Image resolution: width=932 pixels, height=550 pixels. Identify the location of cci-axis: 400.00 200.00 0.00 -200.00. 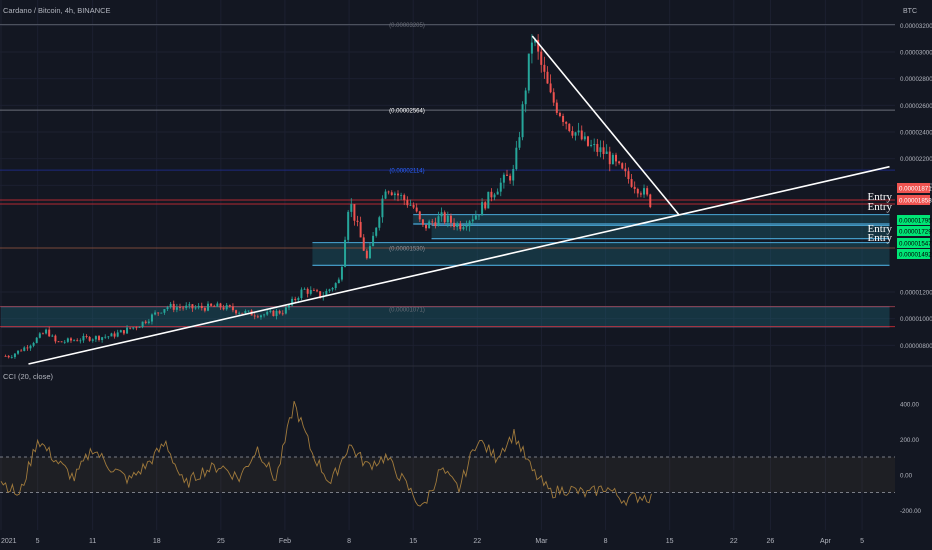
(911, 458).